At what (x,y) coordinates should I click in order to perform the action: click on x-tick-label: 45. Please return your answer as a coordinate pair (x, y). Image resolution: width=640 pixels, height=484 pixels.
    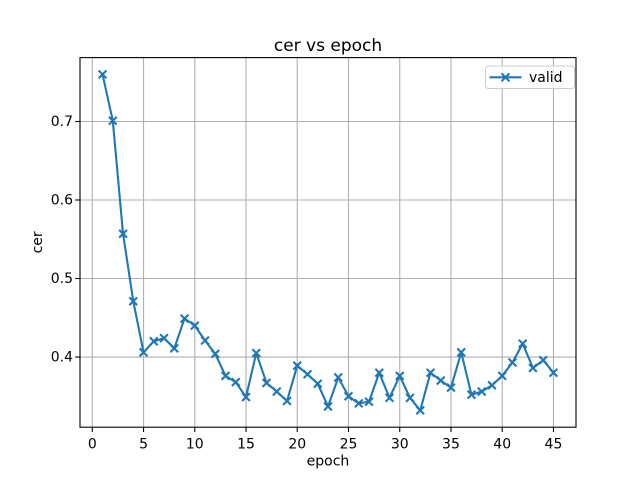
    Looking at the image, I should click on (554, 445).